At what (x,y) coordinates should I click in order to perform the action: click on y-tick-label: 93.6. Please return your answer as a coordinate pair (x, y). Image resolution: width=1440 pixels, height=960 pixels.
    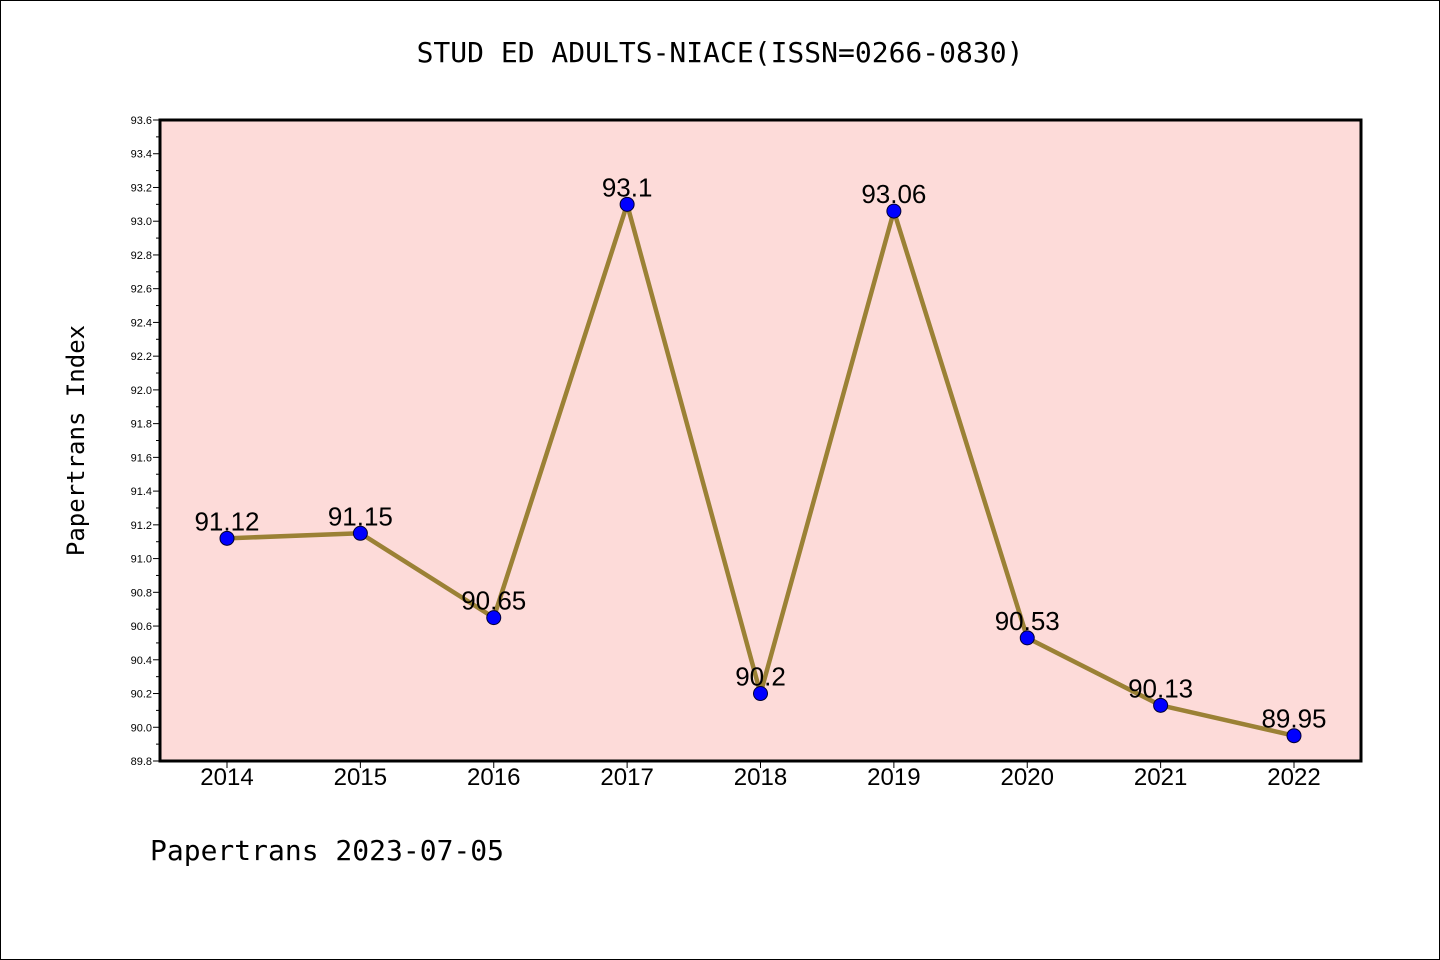
    Looking at the image, I should click on (141, 121).